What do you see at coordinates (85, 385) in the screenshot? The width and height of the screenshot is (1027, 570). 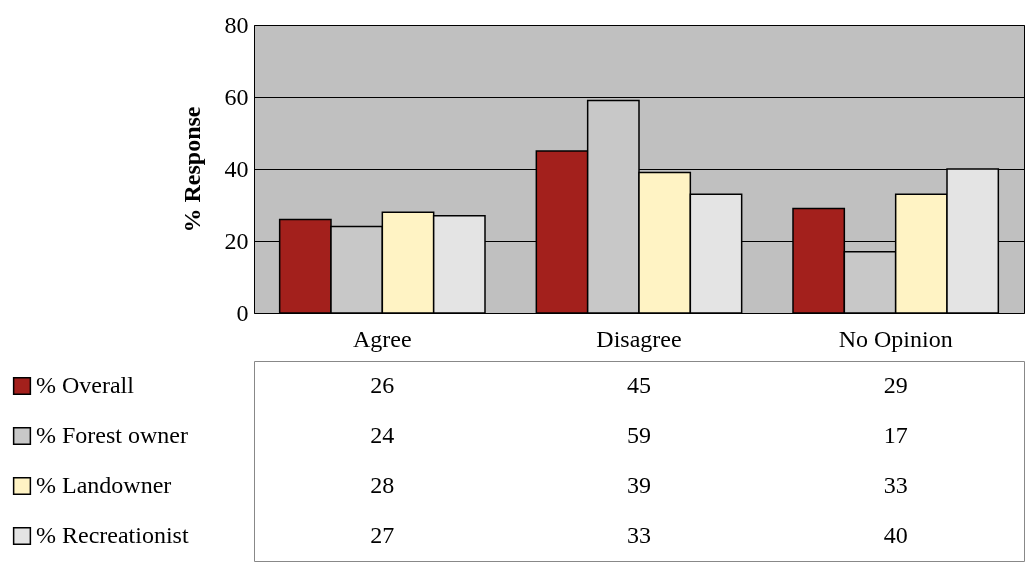 I see `legend-label: % Overall` at bounding box center [85, 385].